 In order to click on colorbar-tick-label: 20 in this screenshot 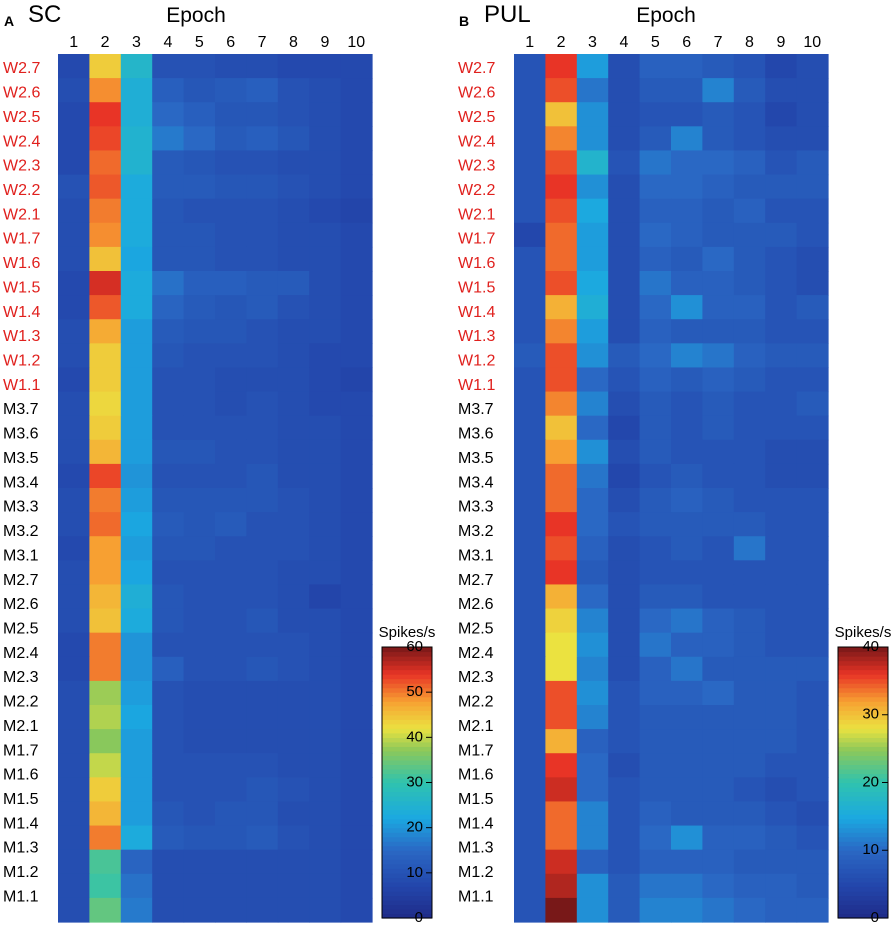, I will do `click(870, 781)`.